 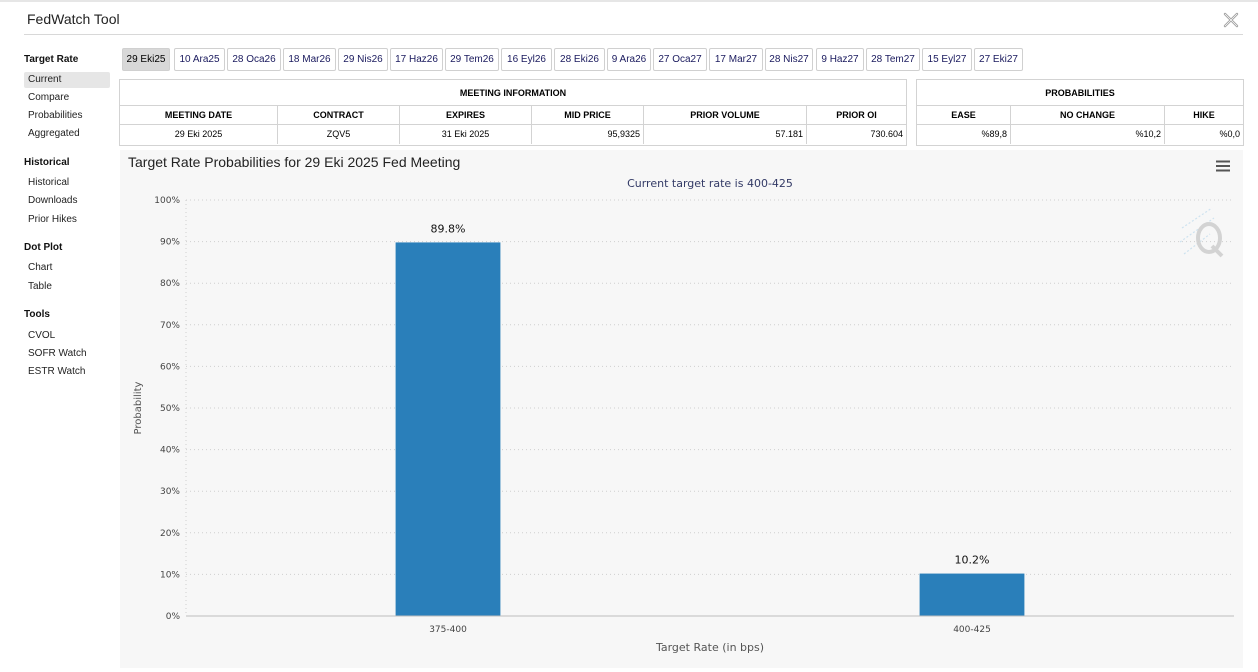 What do you see at coordinates (588, 115) in the screenshot?
I see `header-mid-price: MID PRICE` at bounding box center [588, 115].